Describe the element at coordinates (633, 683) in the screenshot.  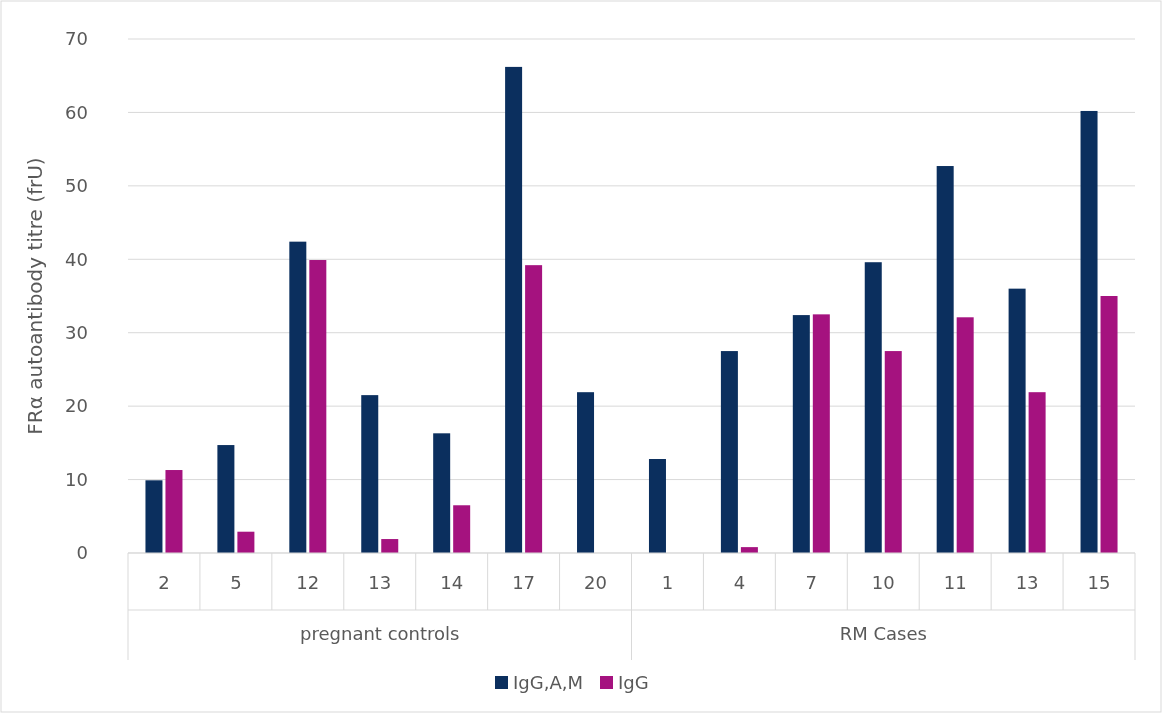
I see `legend-label: IgG` at that location.